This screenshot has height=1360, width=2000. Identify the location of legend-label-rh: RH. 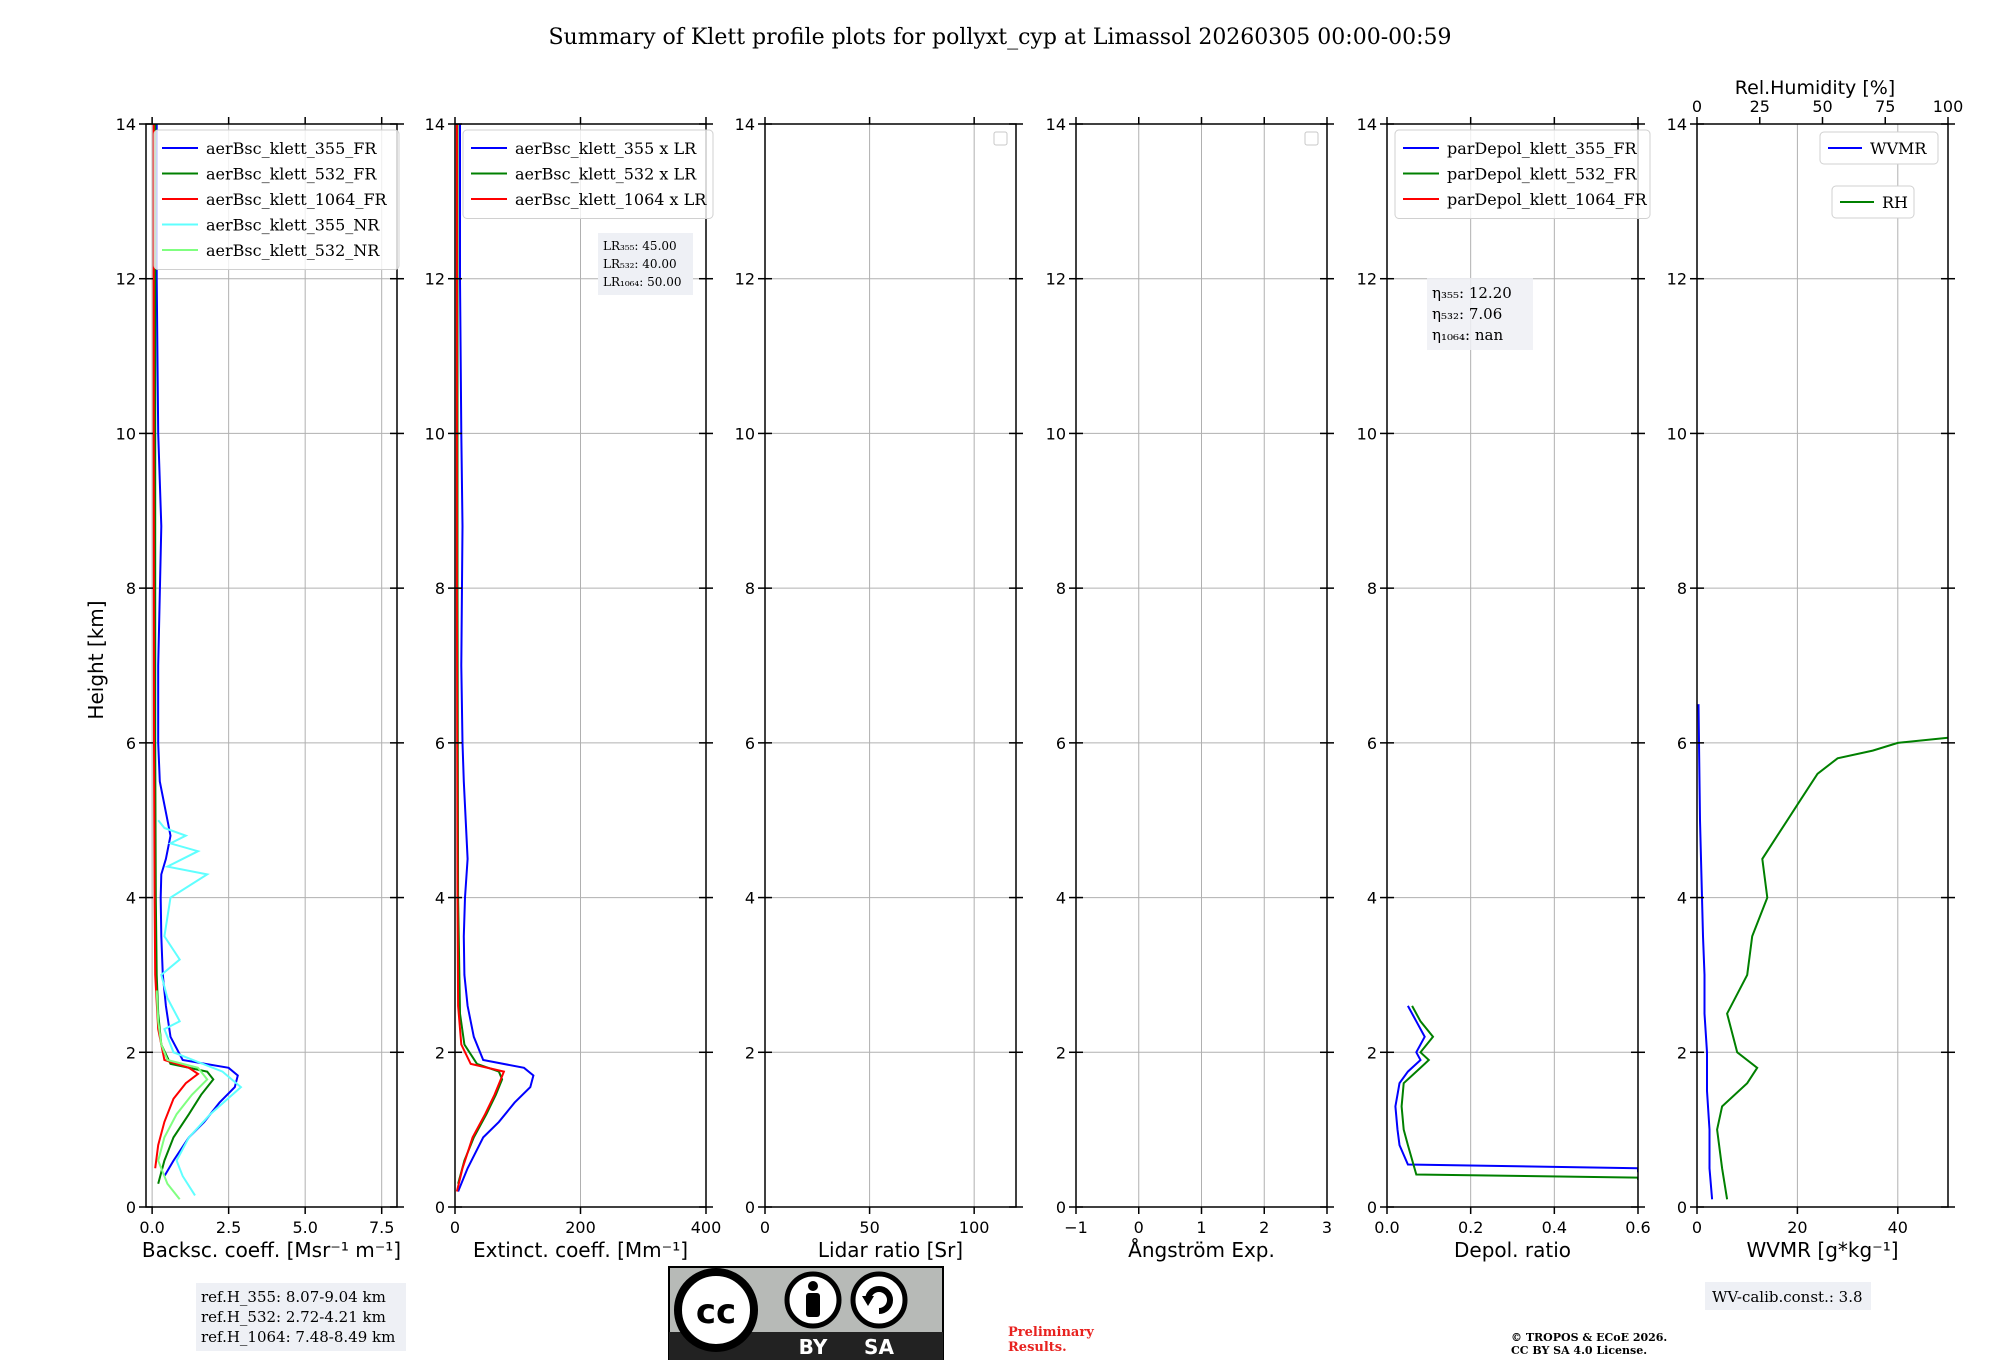
(1895, 202).